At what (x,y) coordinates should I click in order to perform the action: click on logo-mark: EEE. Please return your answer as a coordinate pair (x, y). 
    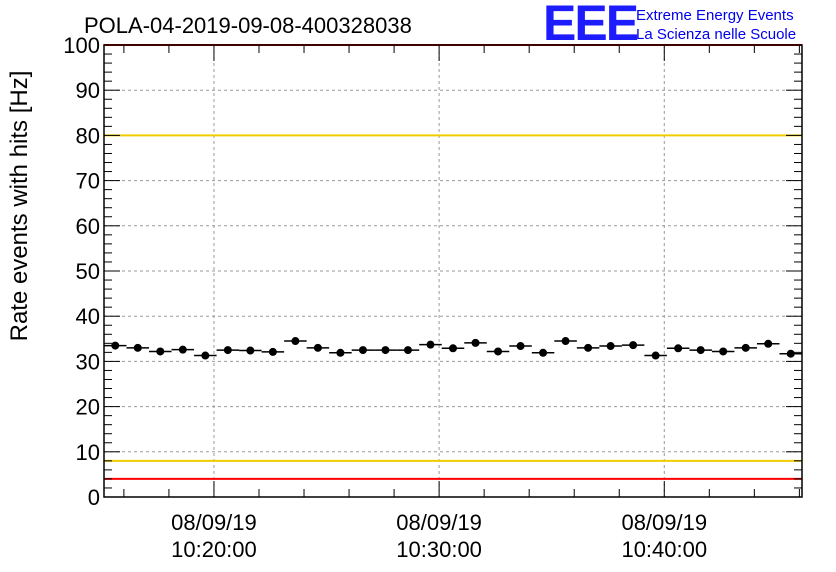
    Looking at the image, I should click on (590, 25).